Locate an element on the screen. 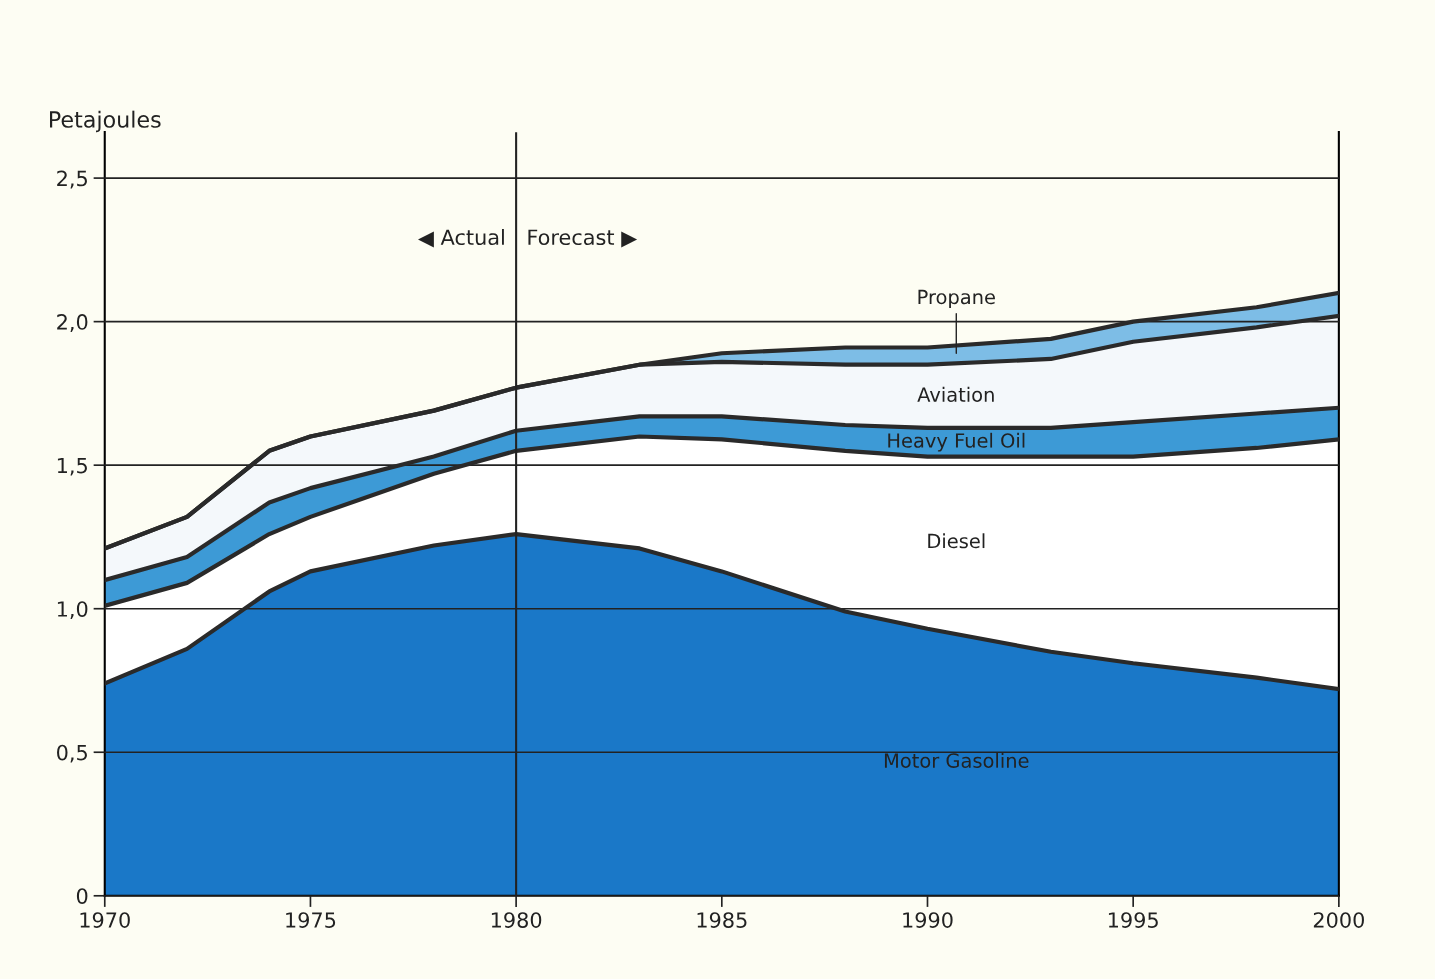 The height and width of the screenshot is (979, 1435). series-label: Motor Gasoline is located at coordinates (956, 760).